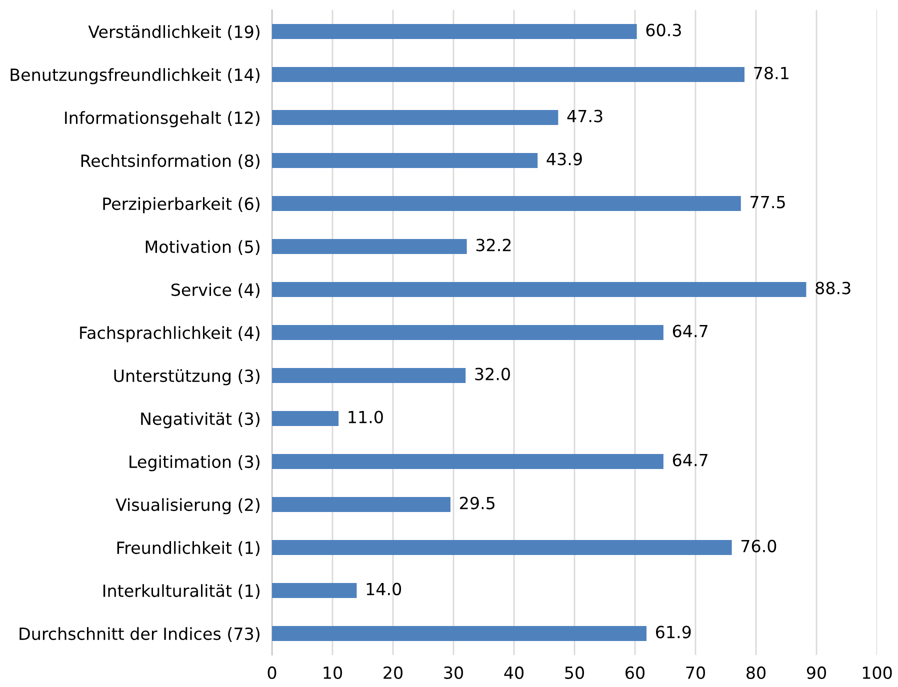 Image resolution: width=898 pixels, height=687 pixels. Describe the element at coordinates (170, 334) in the screenshot. I see `y-tick-label: Fachsprachlichkeit (4)` at that location.